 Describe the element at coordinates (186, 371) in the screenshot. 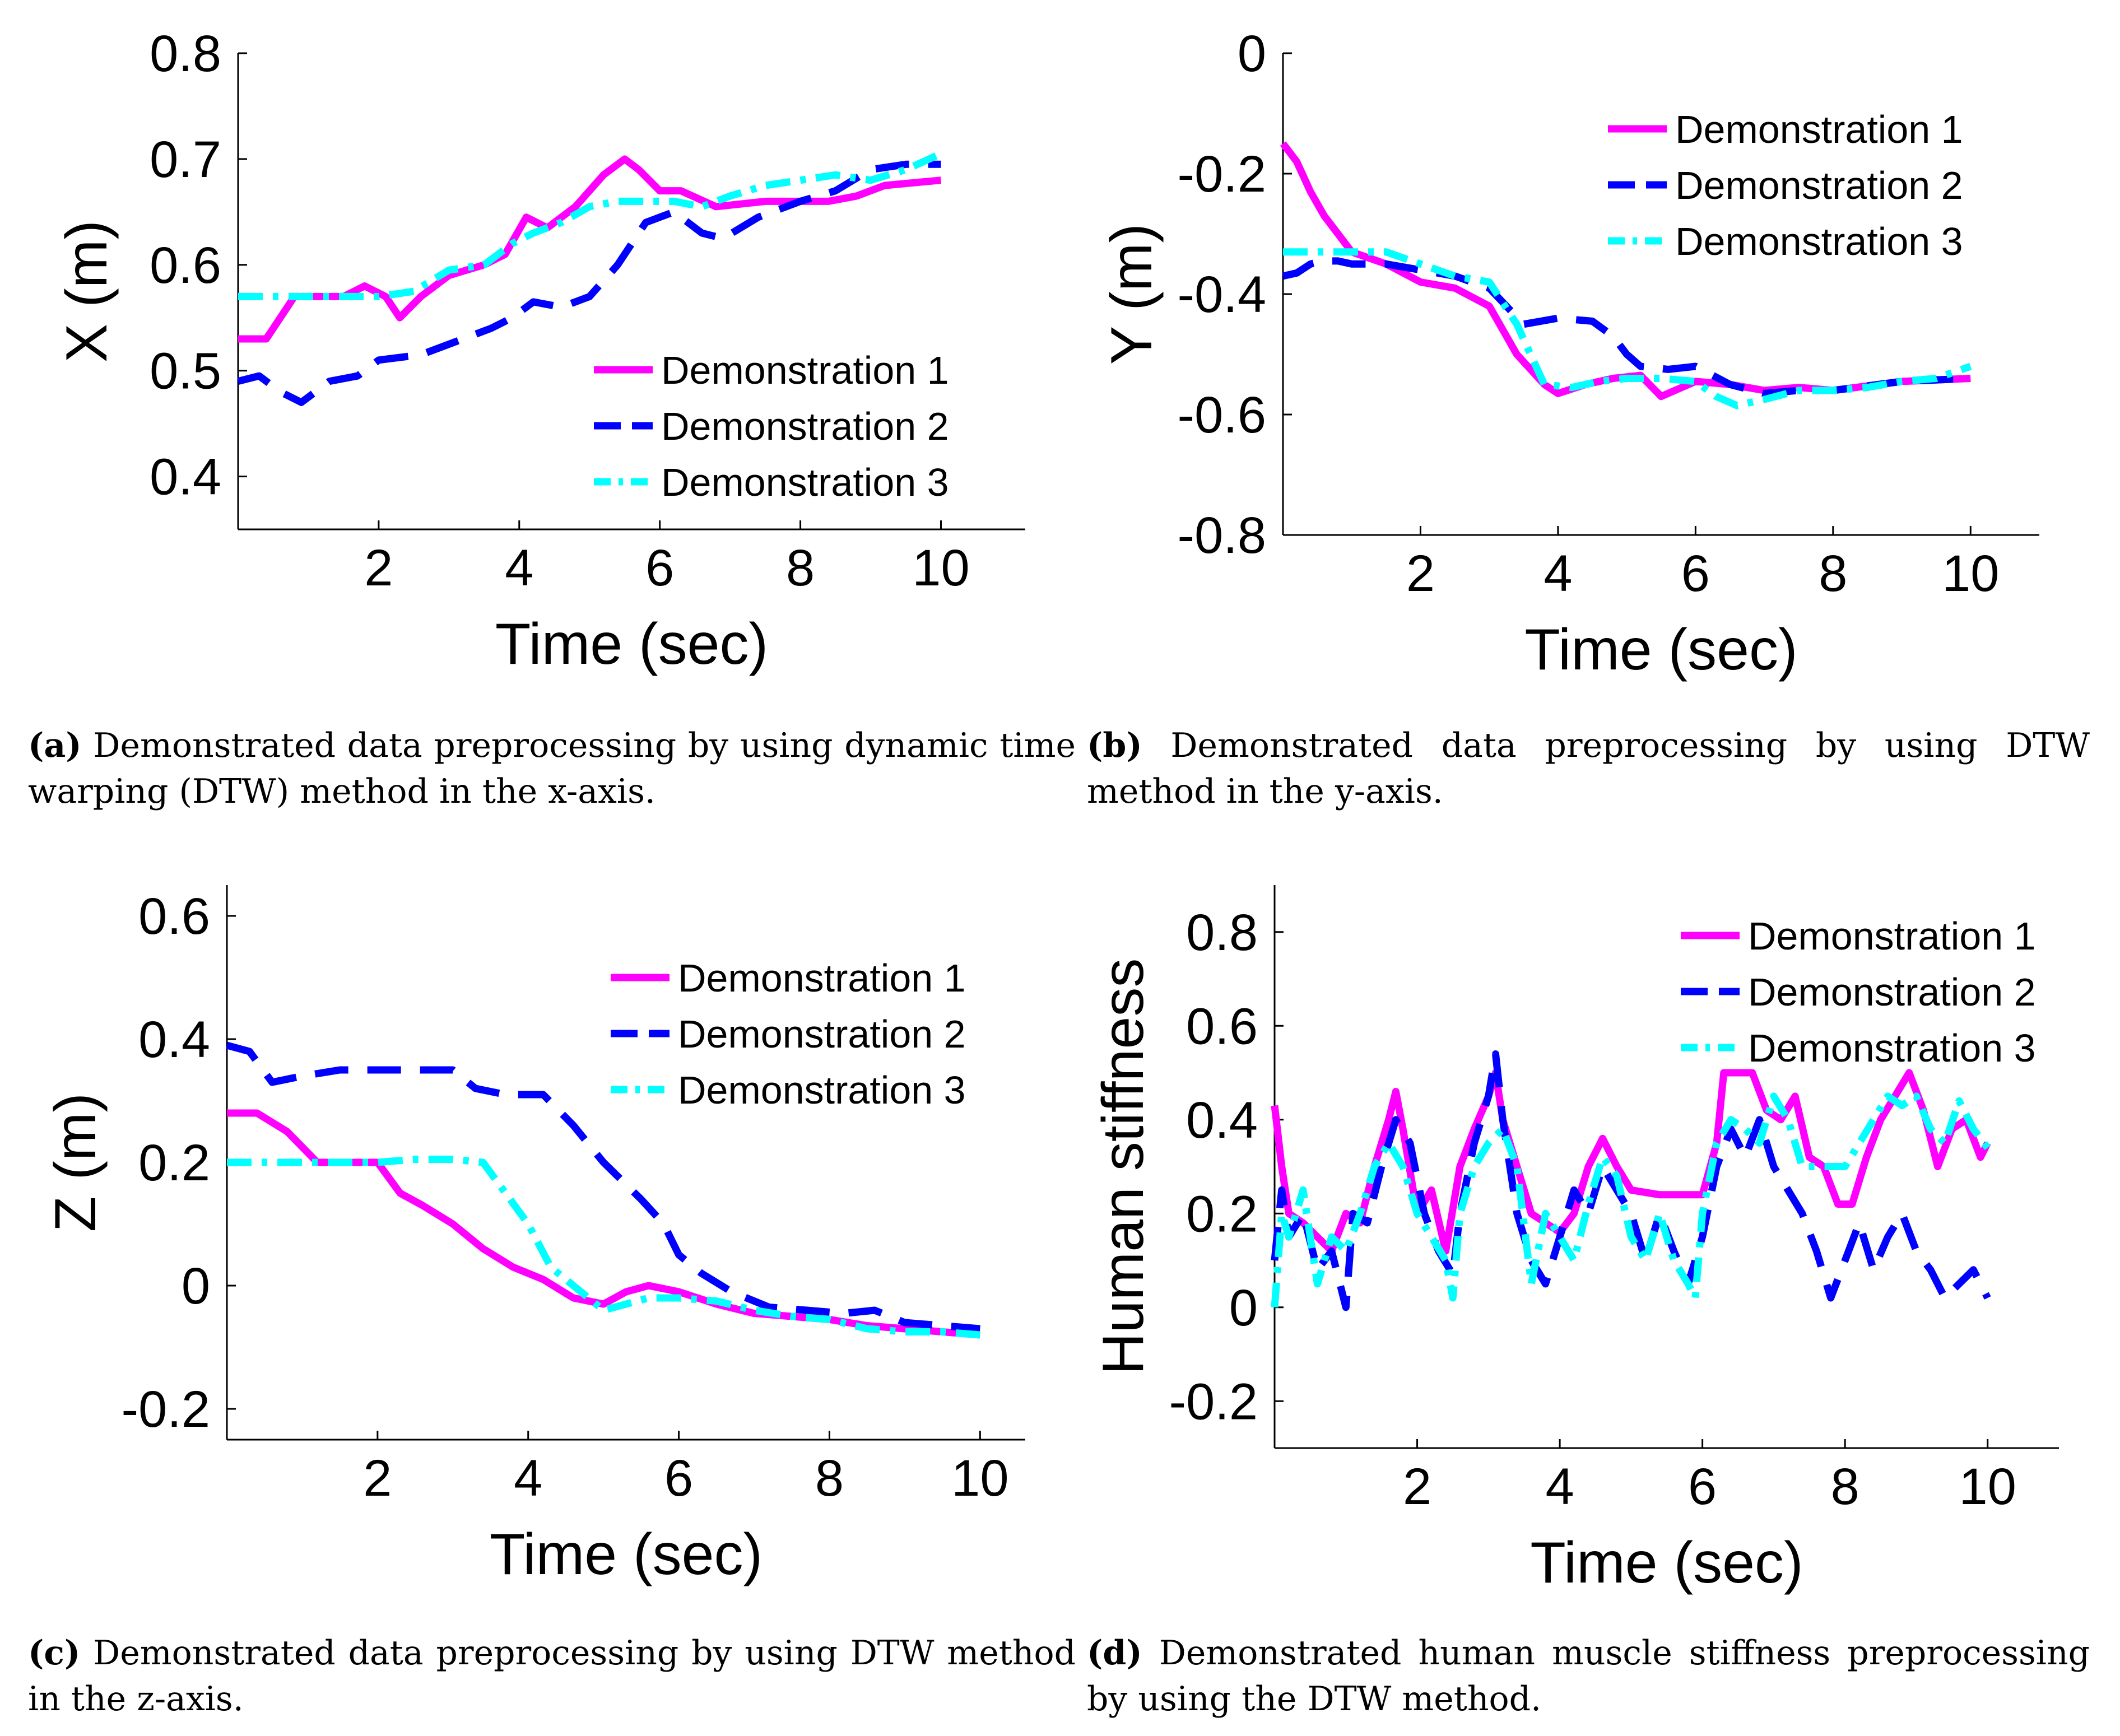

I see `y-tick-label: 0.5` at that location.